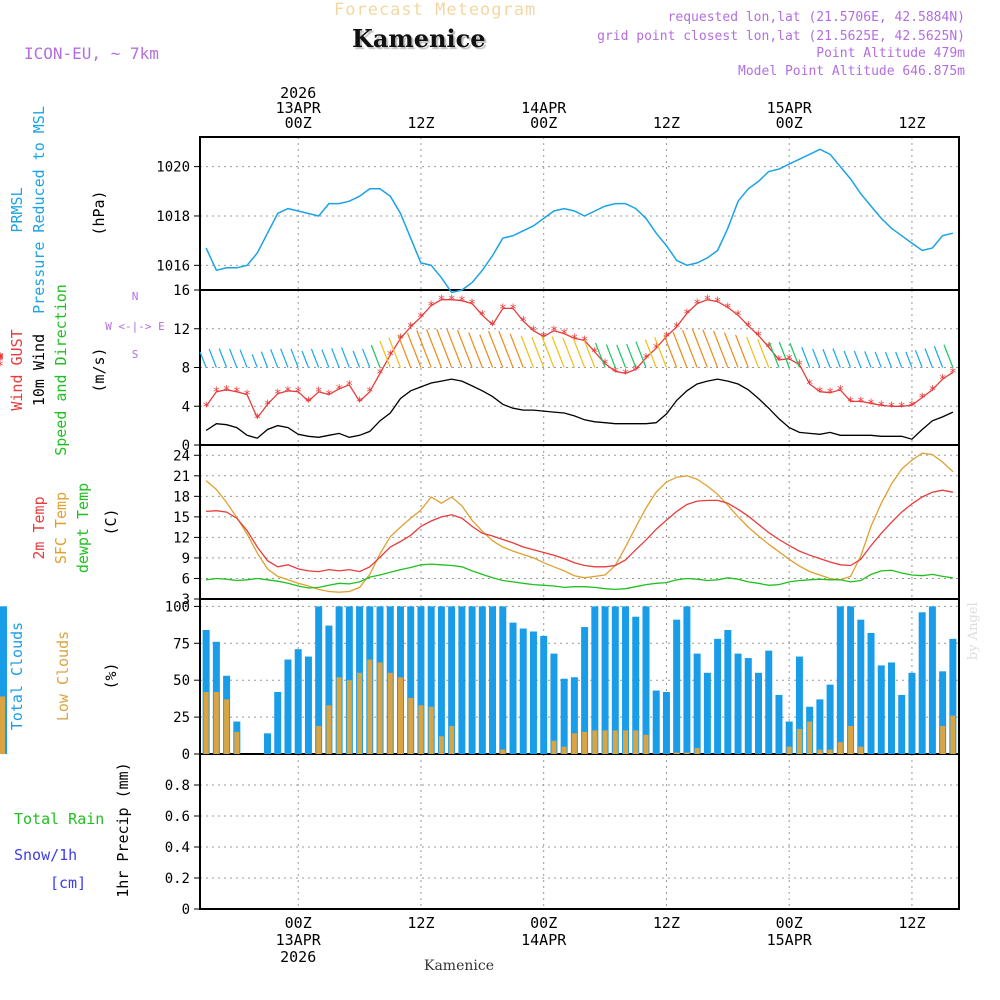 This screenshot has width=1000, height=1000. Describe the element at coordinates (59, 819) in the screenshot. I see `precip-rain-label: Total Rain` at that location.